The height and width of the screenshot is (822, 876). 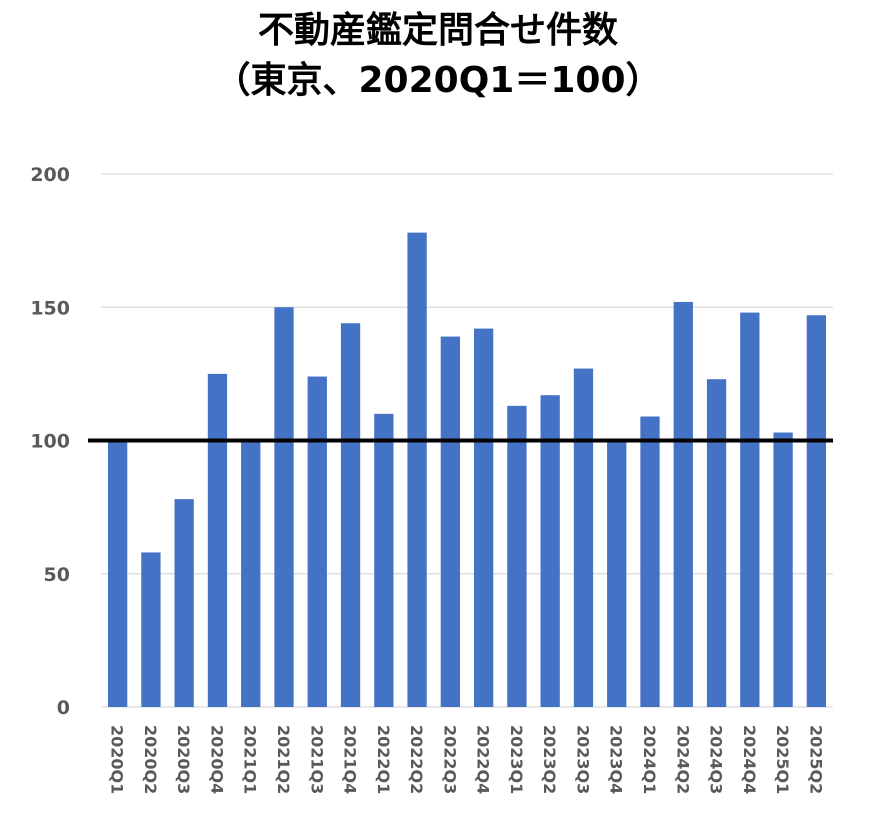 I want to click on y-tick-label-0: 0, so click(x=63, y=708).